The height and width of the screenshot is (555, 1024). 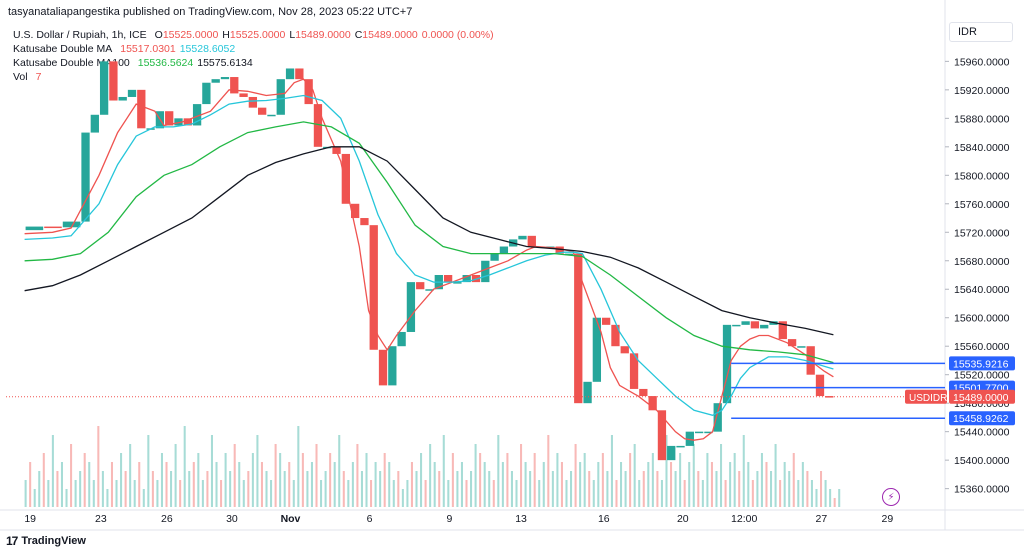 What do you see at coordinates (891, 497) in the screenshot?
I see `lightning-icon: ⚡` at bounding box center [891, 497].